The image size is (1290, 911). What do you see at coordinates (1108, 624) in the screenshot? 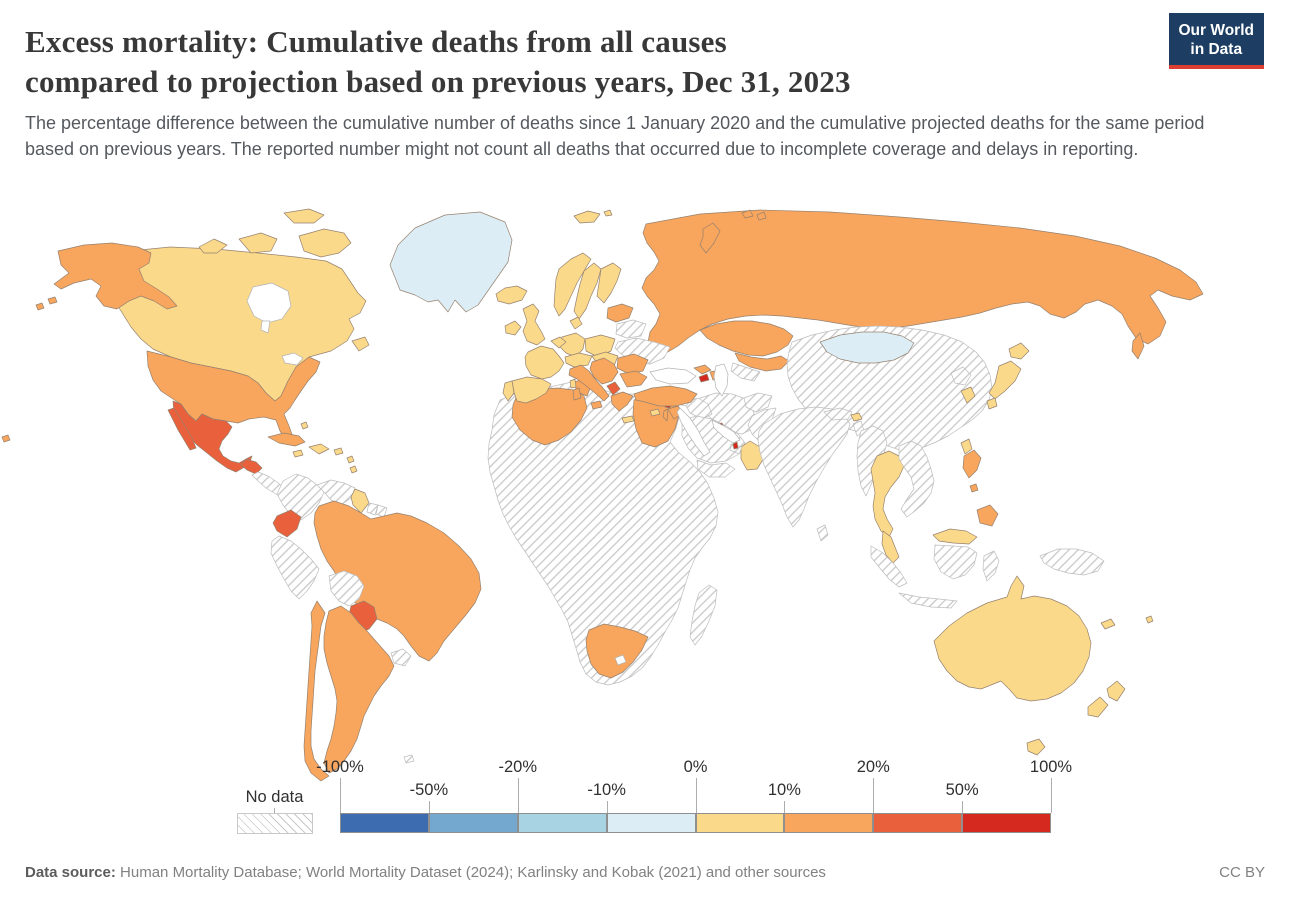
I see `country-new-caledonia` at bounding box center [1108, 624].